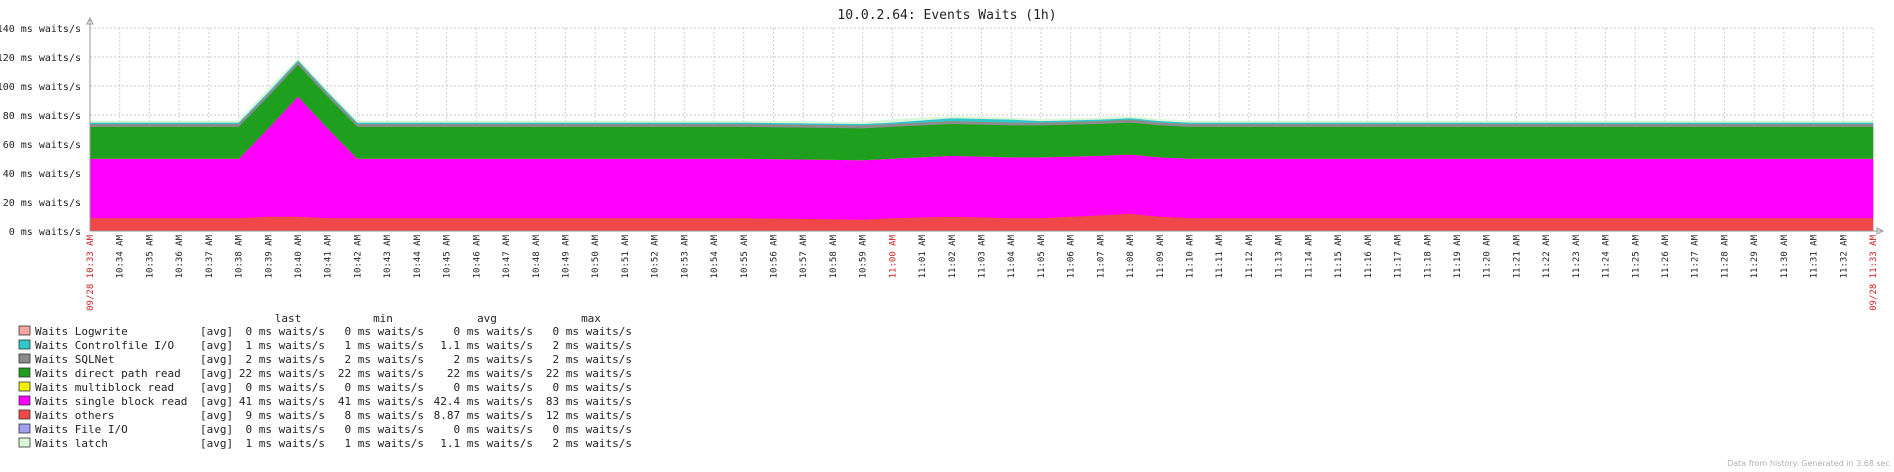 The image size is (1894, 472). What do you see at coordinates (1369, 256) in the screenshot?
I see `x-tick-label: 11:16 AM` at bounding box center [1369, 256].